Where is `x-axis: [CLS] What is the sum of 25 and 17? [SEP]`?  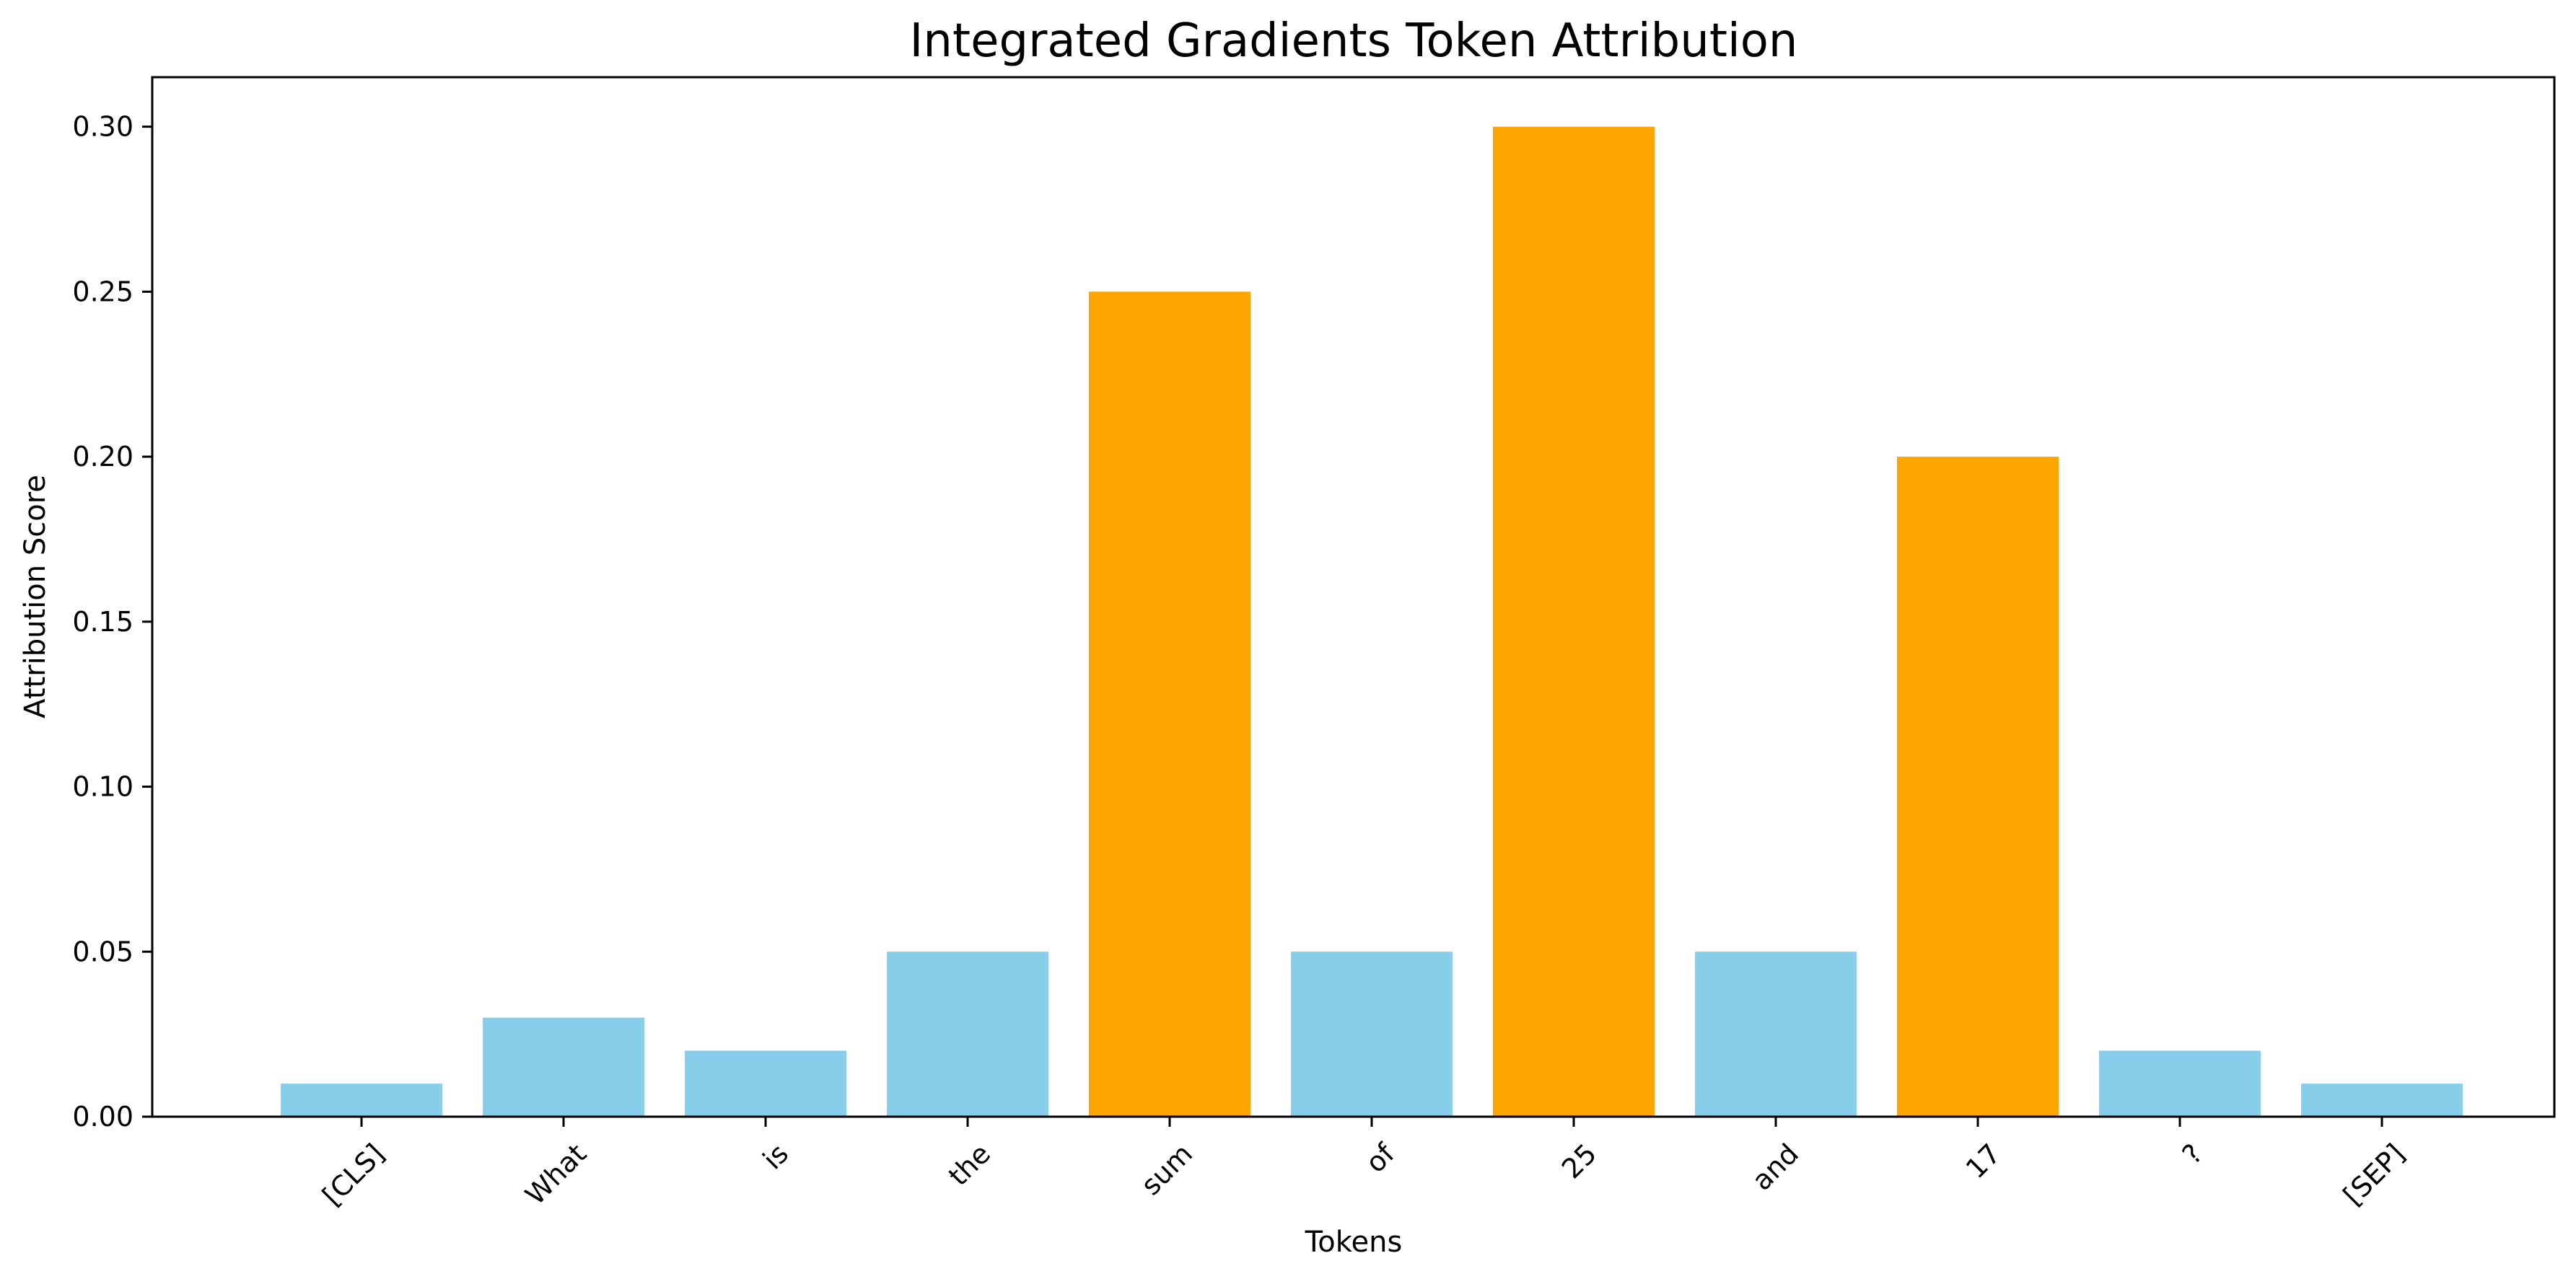 x-axis: [CLS] What is the sum of 25 and 17? [SEP] is located at coordinates (1363, 1164).